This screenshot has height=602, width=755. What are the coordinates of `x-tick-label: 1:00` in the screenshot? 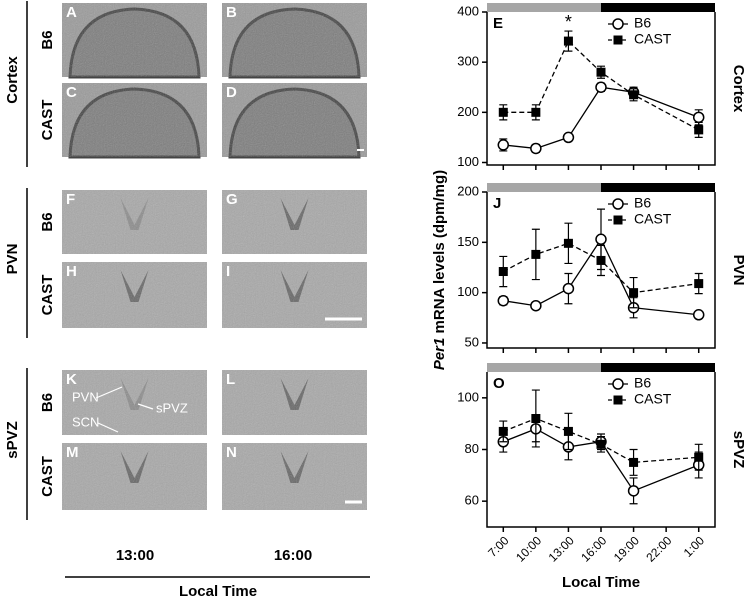 It's located at (694, 546).